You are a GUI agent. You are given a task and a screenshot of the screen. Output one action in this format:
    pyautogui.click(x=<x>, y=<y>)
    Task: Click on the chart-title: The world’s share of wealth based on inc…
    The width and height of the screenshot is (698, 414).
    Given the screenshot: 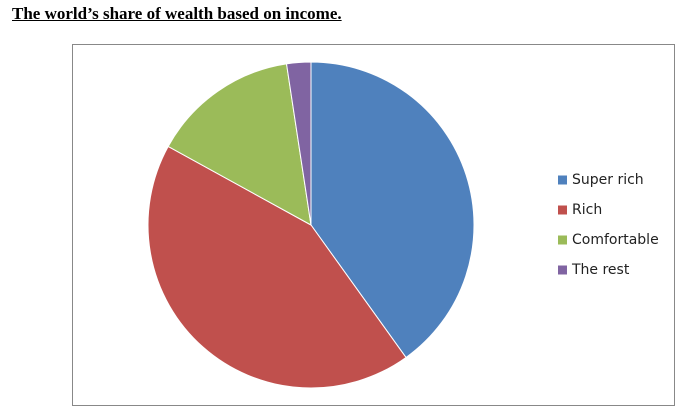 What is the action you would take?
    pyautogui.click(x=177, y=13)
    